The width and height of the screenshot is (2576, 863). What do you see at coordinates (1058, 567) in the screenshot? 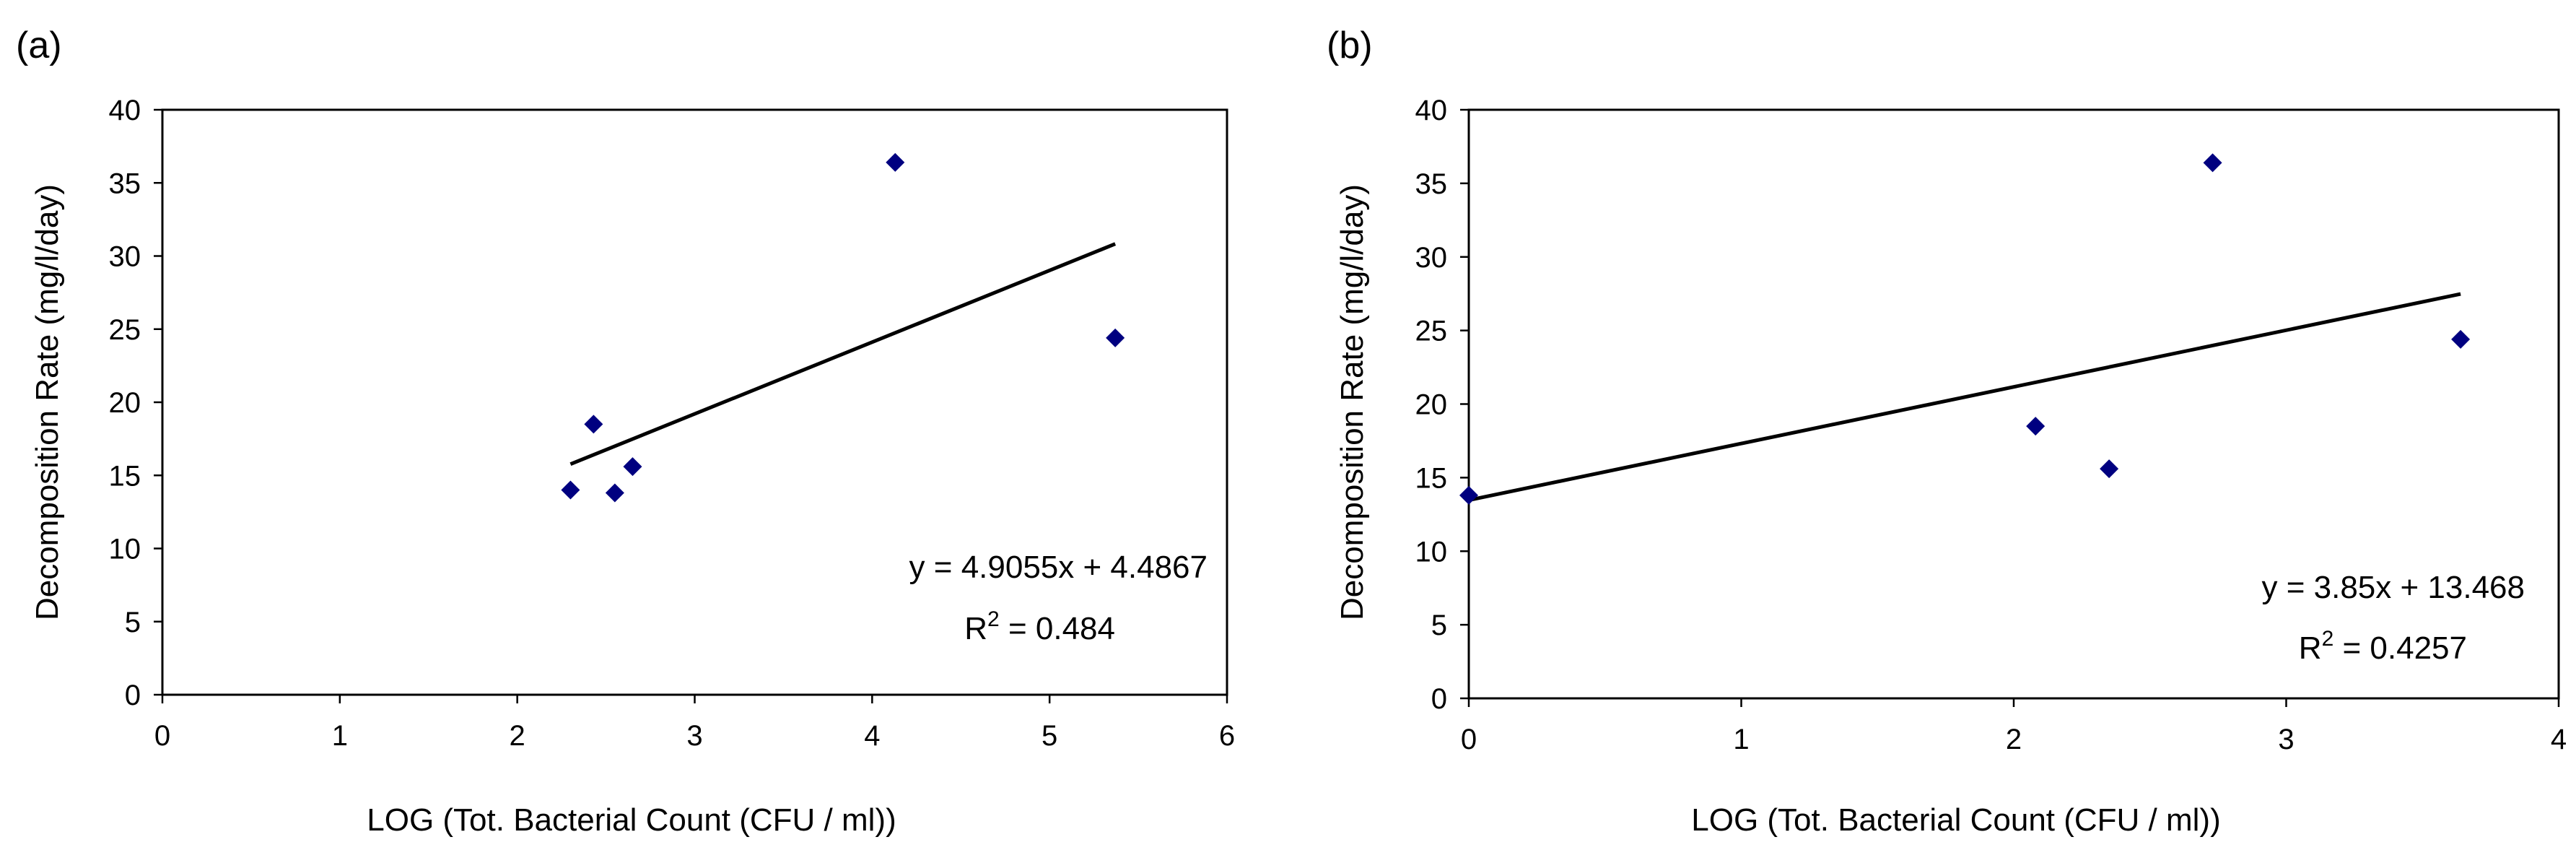
I see `trendline-equation: y = 4.9055x + 4.4867` at bounding box center [1058, 567].